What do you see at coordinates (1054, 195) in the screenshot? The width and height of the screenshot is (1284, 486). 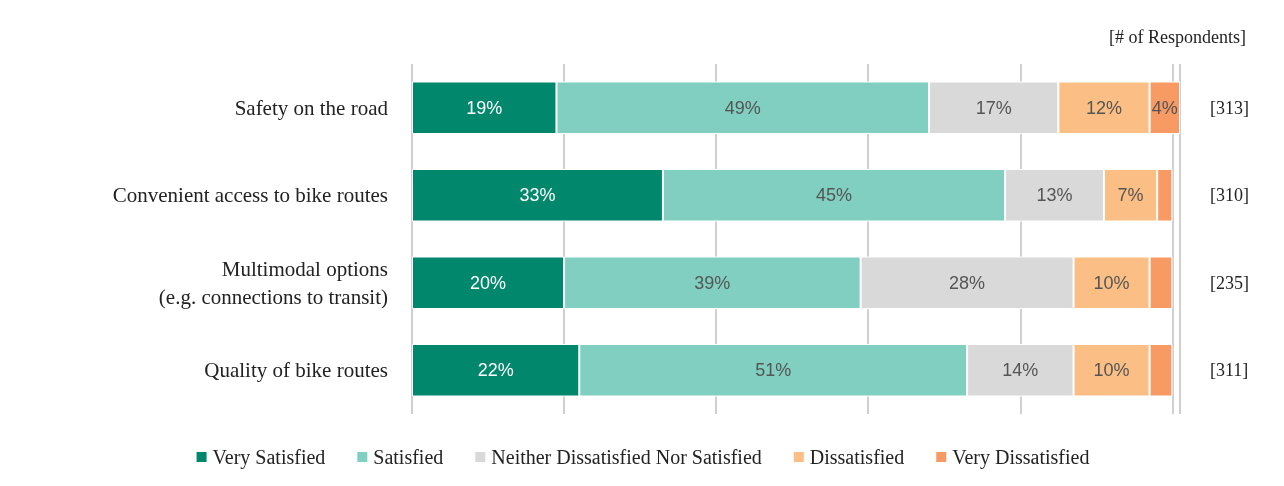 I see `data-label: 13%` at bounding box center [1054, 195].